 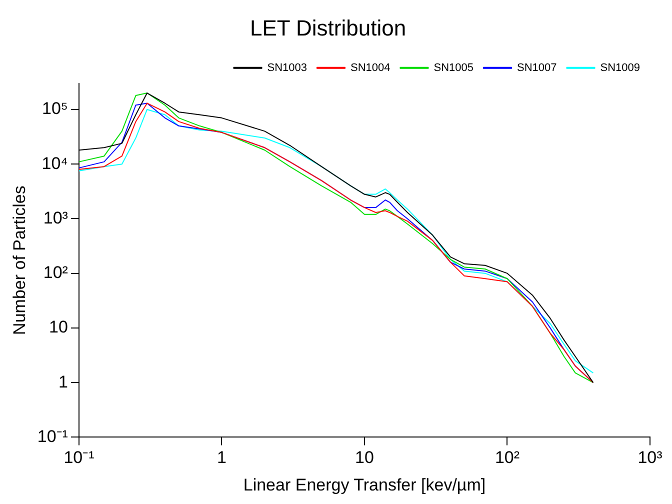 What do you see at coordinates (55, 163) in the screenshot?
I see `y-tick-label: 10⁴` at bounding box center [55, 163].